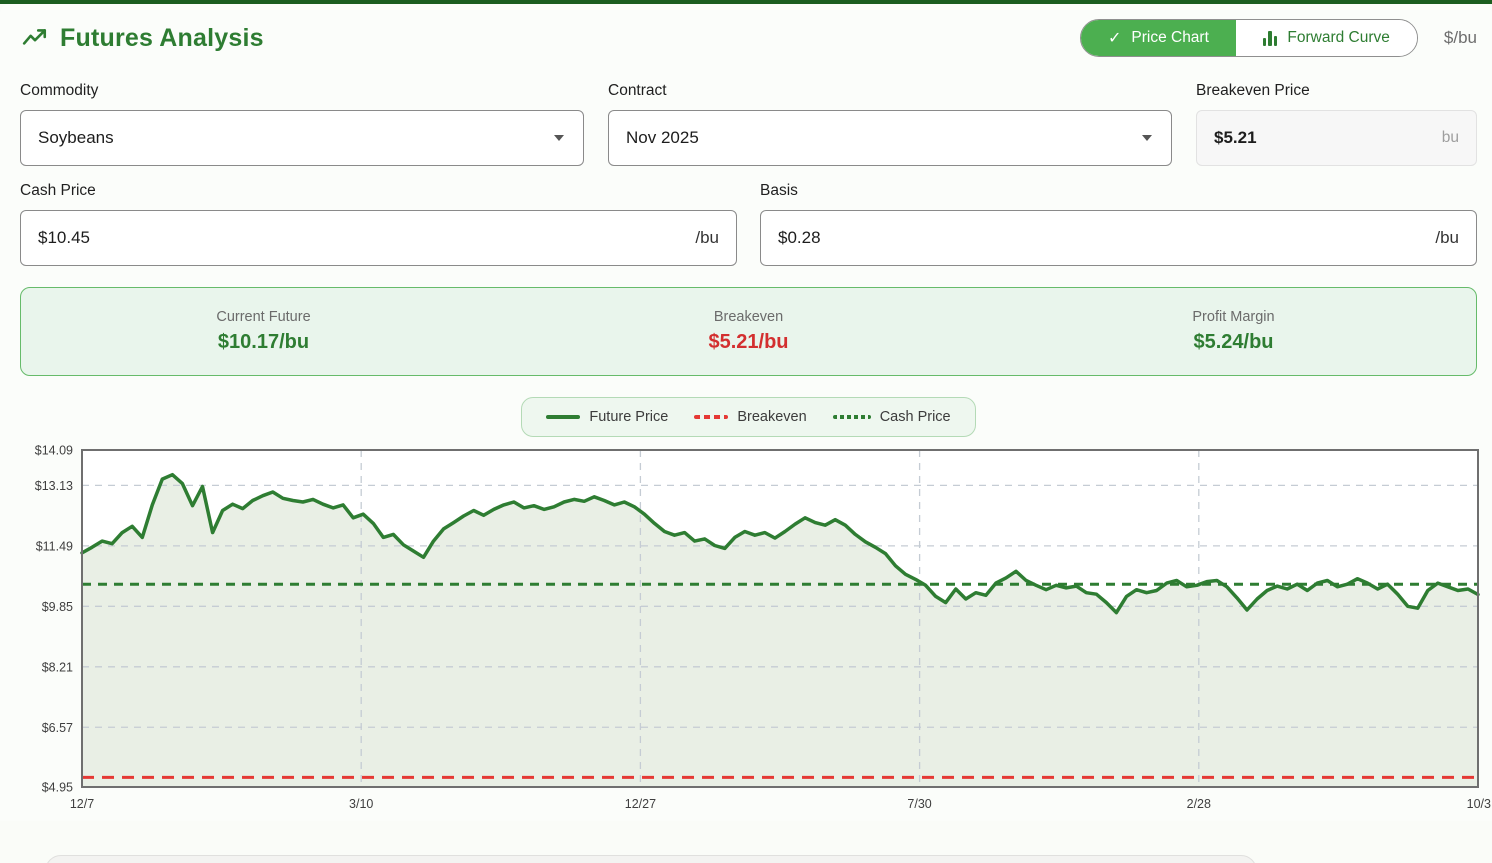 Image resolution: width=1492 pixels, height=863 pixels. What do you see at coordinates (54, 451) in the screenshot?
I see `svg-text: $14.09` at bounding box center [54, 451].